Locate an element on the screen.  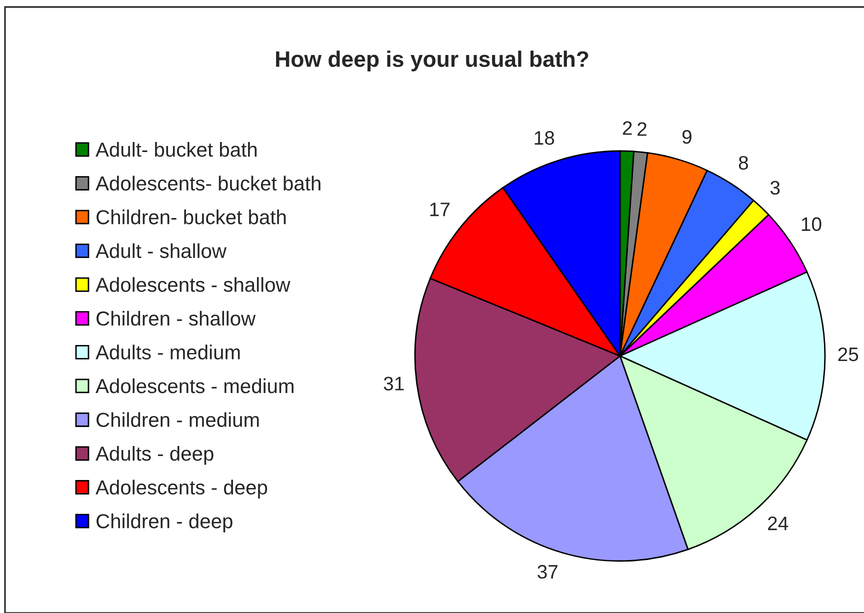
data-label: 24 is located at coordinates (778, 523).